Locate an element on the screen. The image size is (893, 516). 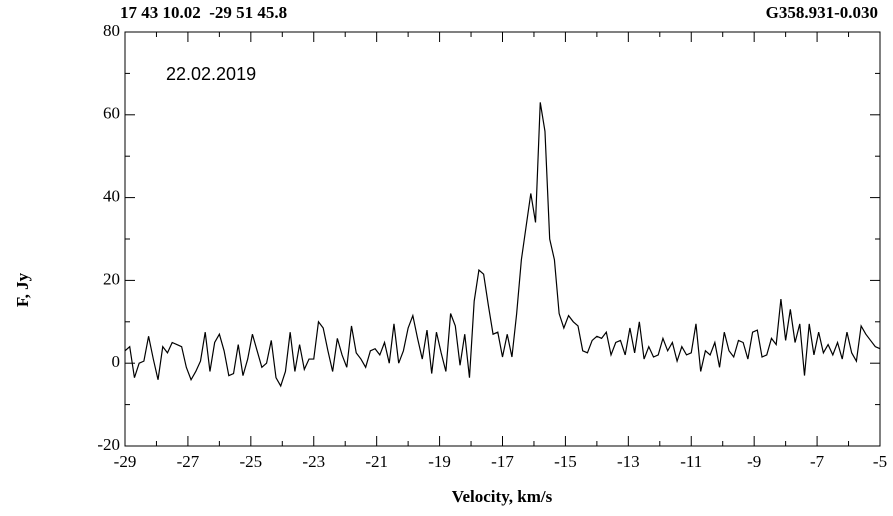
x-tick-label: -29 is located at coordinates (125, 461).